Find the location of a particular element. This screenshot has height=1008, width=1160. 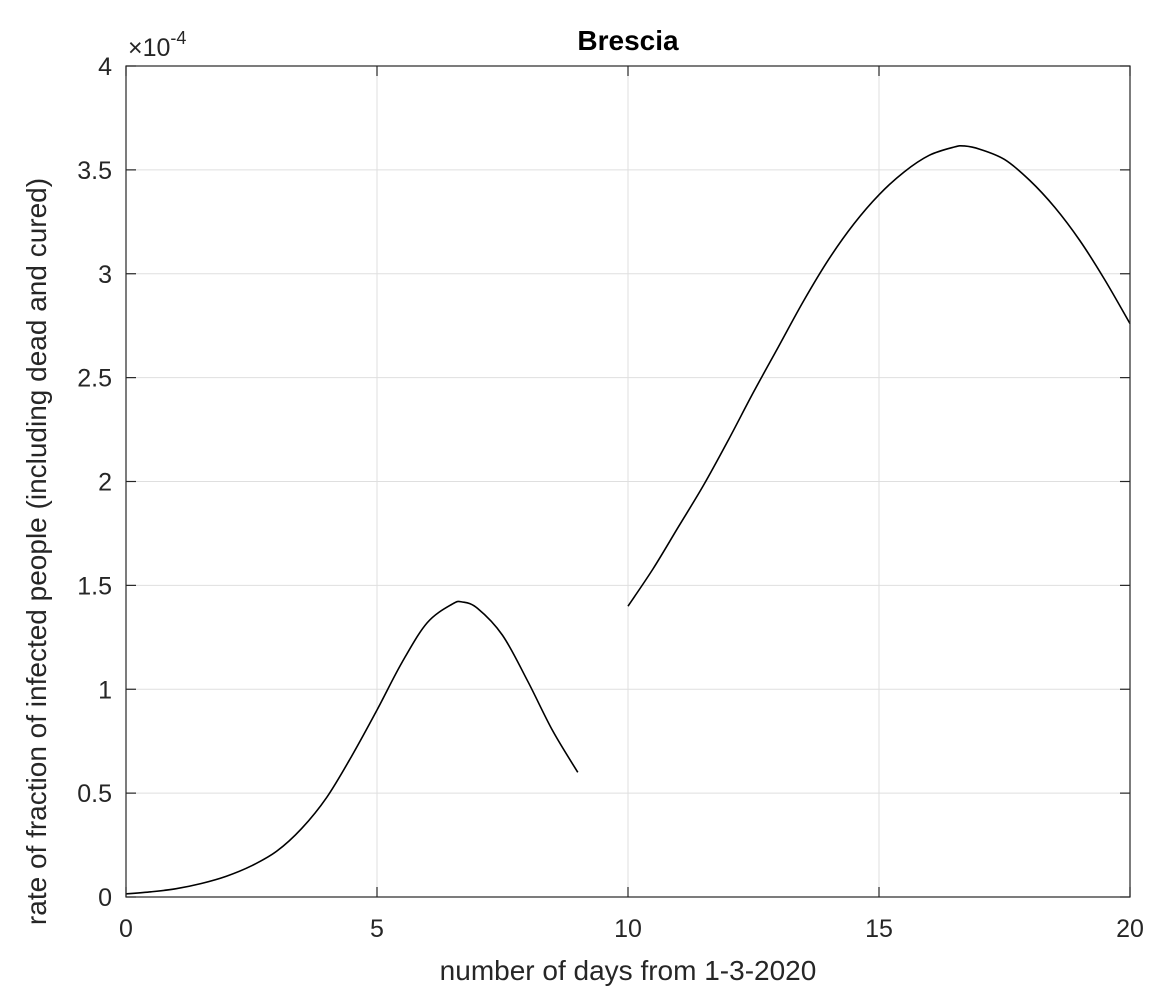

y-tick-label: 2.5 is located at coordinates (94, 379).